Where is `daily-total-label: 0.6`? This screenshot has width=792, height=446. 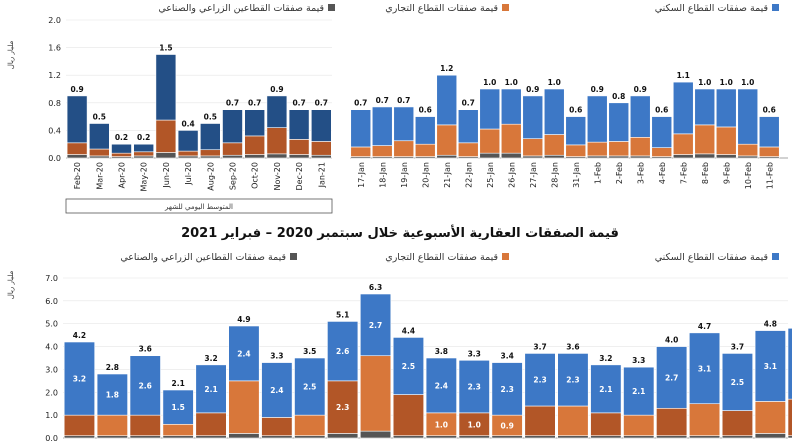 daily-total-label: 0.6 is located at coordinates (425, 110).